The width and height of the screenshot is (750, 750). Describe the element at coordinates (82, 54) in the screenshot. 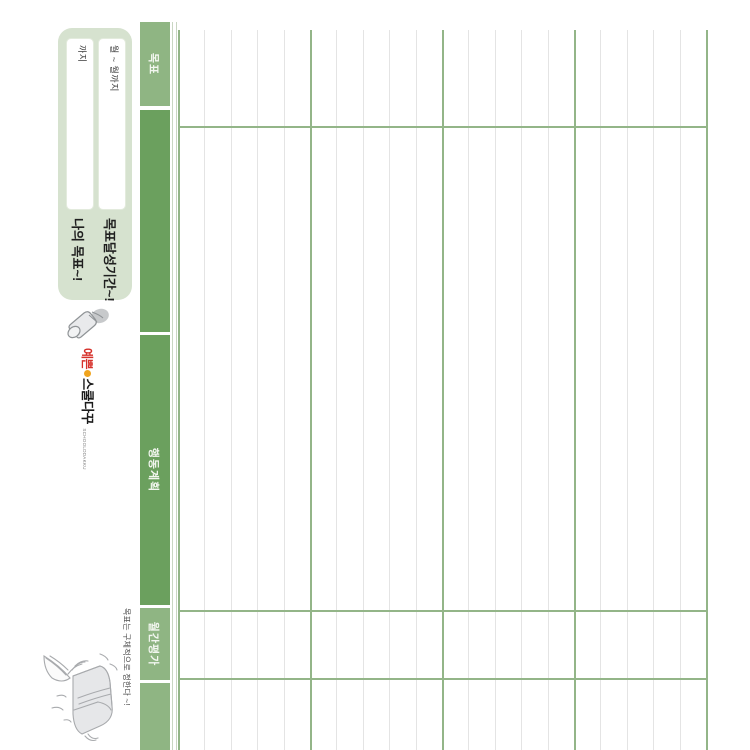

I see `goal-text-input-hint: 까지` at that location.